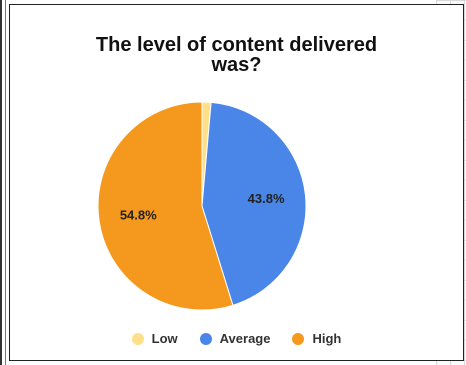  What do you see at coordinates (164, 338) in the screenshot?
I see `legend-label-low: Low` at bounding box center [164, 338].